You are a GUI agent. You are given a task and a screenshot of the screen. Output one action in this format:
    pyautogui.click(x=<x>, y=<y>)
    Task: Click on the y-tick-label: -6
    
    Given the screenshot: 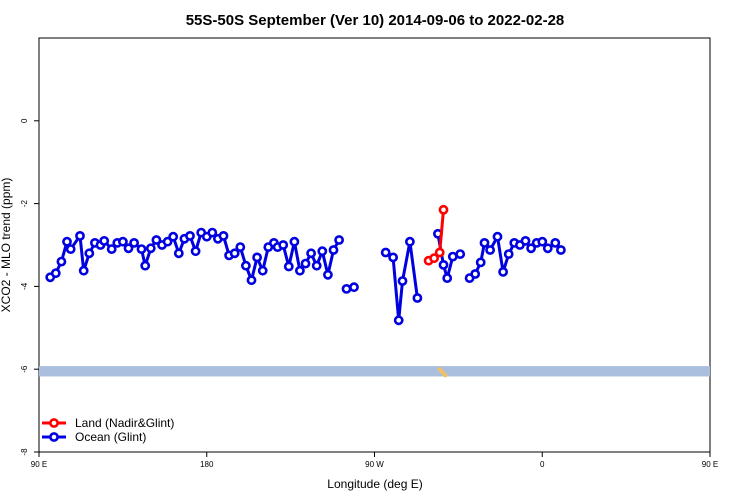 What is the action you would take?
    pyautogui.click(x=24, y=369)
    